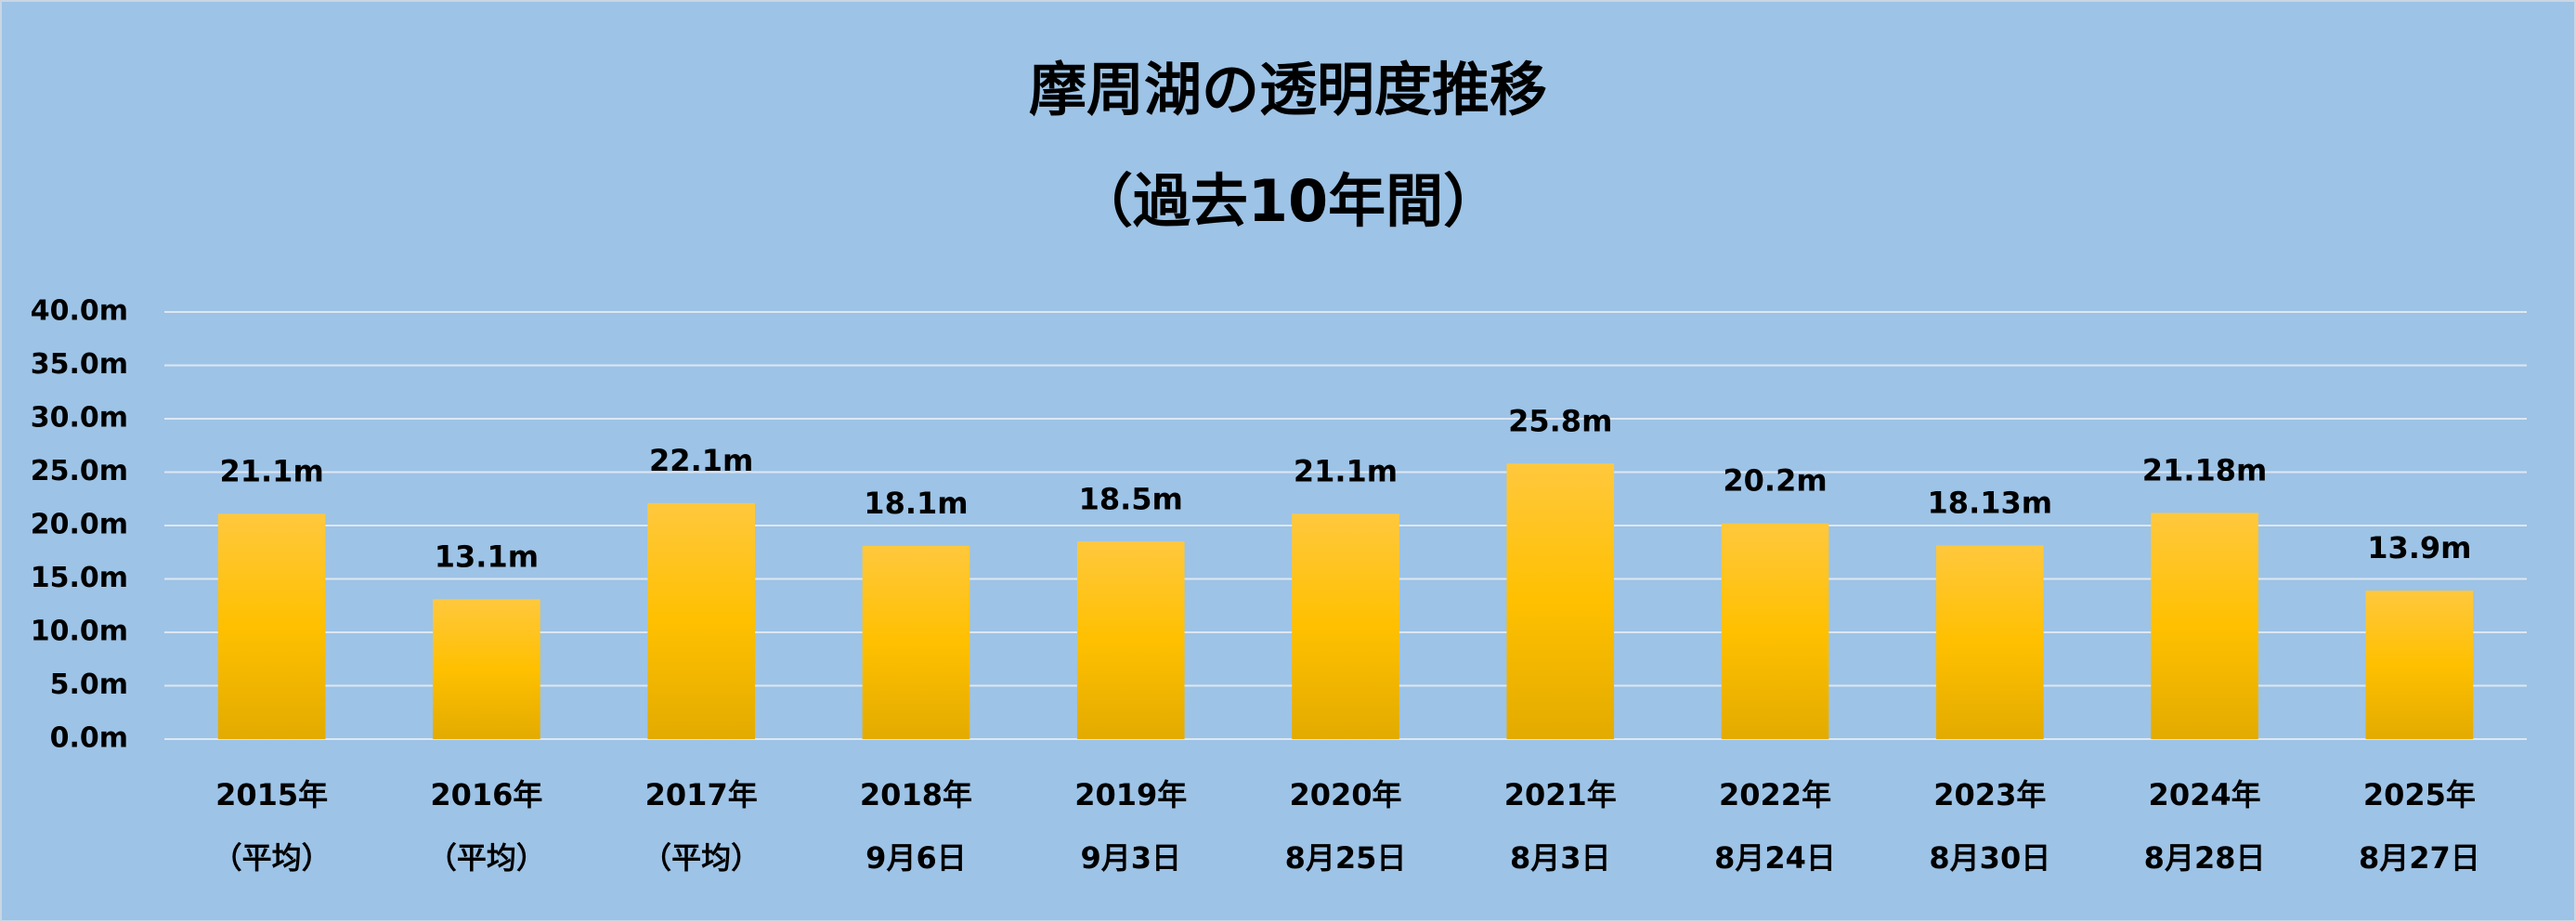  I want to click on x-tick-label: 2023年, so click(1990, 794).